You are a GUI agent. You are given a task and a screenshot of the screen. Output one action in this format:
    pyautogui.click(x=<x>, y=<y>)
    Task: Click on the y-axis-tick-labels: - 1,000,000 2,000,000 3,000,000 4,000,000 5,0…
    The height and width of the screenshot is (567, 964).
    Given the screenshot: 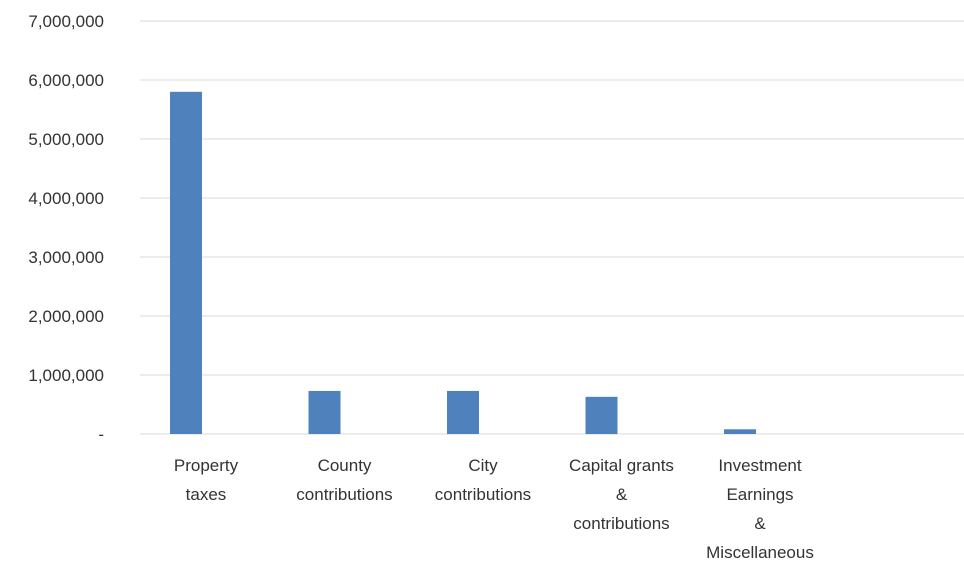 What is the action you would take?
    pyautogui.click(x=66, y=228)
    